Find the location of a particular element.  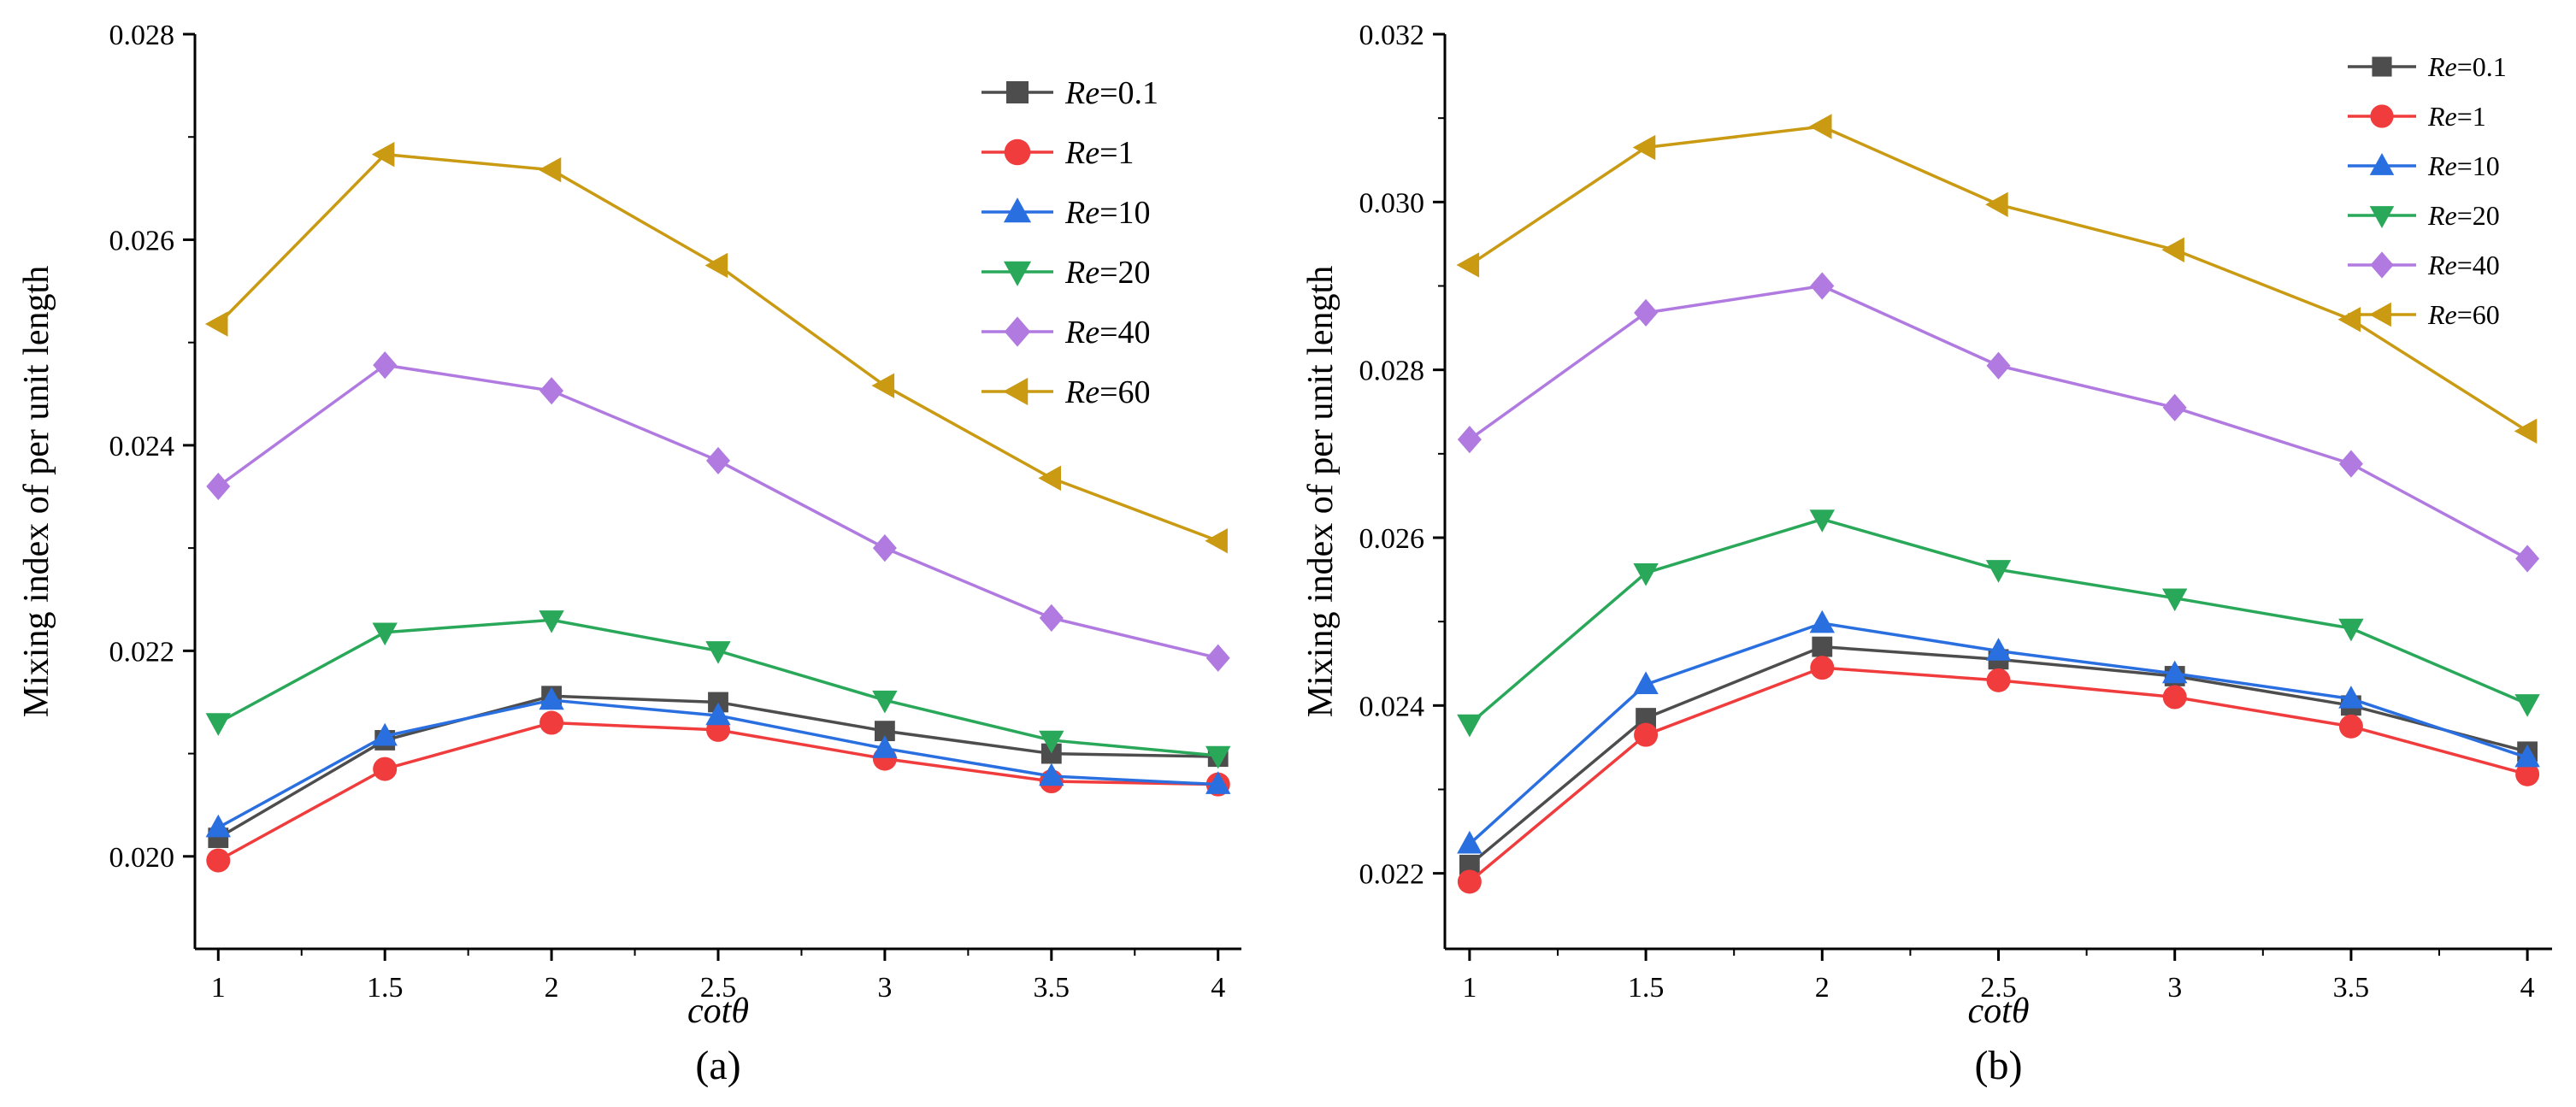

y-axis-title: Mixing index of per unit length is located at coordinates (1321, 491).